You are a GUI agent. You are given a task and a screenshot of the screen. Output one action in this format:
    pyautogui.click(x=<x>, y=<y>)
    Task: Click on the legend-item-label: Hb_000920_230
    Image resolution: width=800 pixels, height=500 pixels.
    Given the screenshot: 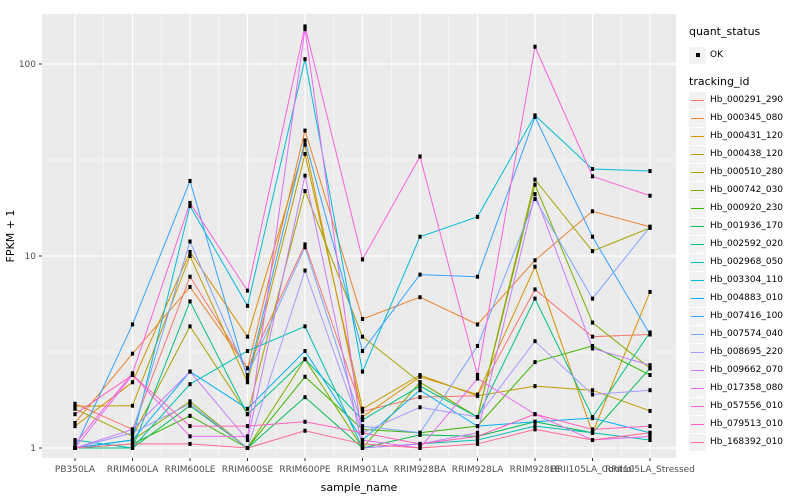 What is the action you would take?
    pyautogui.click(x=747, y=208)
    